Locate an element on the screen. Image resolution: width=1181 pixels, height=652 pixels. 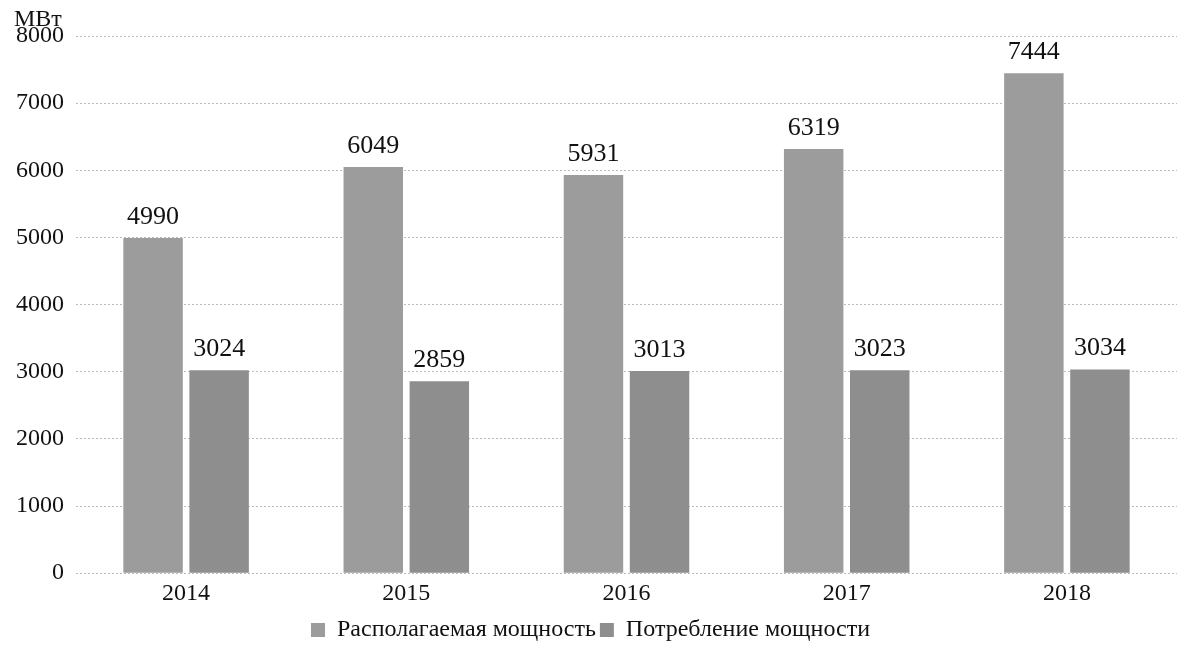
x-tick-label: 2015 is located at coordinates (406, 591).